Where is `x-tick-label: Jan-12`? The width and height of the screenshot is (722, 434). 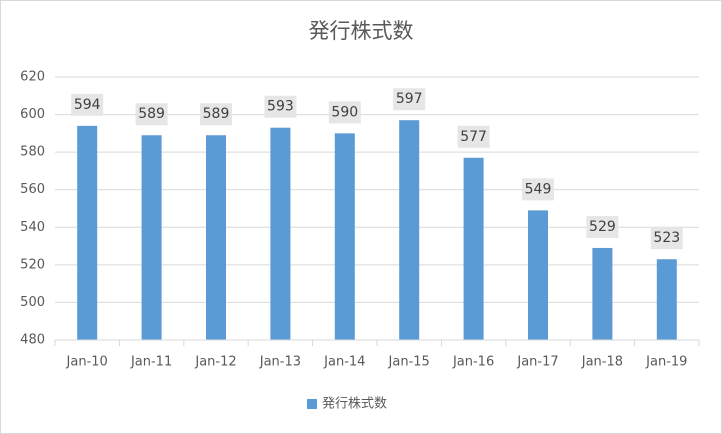 x-tick-label: Jan-12 is located at coordinates (215, 362).